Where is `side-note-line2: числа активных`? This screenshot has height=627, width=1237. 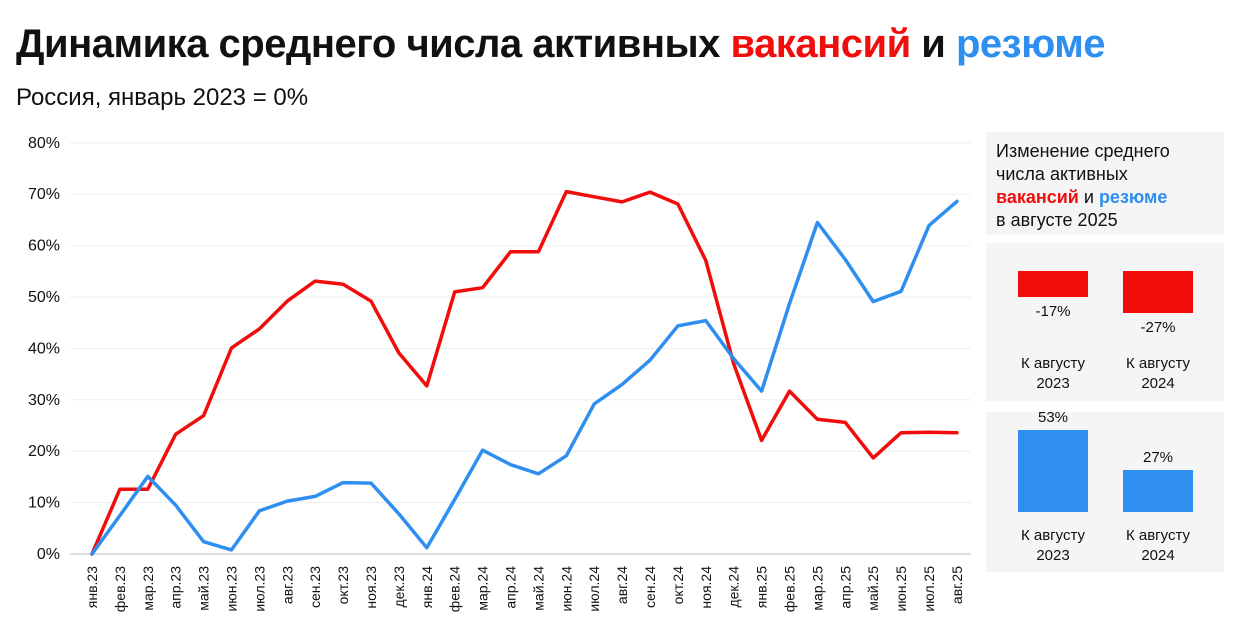 side-note-line2: числа активных is located at coordinates (1062, 174).